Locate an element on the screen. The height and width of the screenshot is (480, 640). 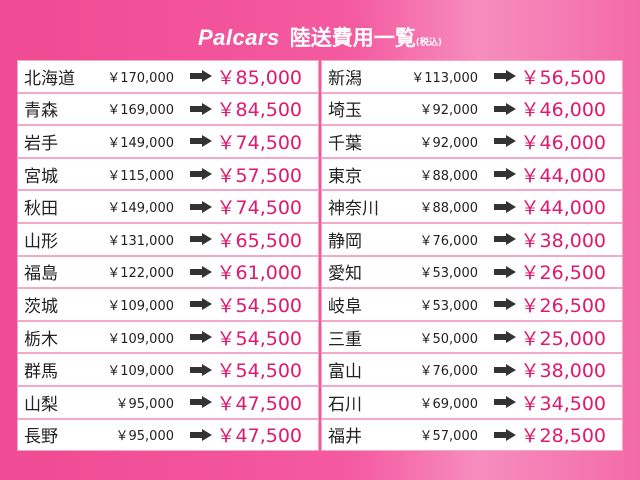
discounted-price: ￥25,000 is located at coordinates (563, 338).